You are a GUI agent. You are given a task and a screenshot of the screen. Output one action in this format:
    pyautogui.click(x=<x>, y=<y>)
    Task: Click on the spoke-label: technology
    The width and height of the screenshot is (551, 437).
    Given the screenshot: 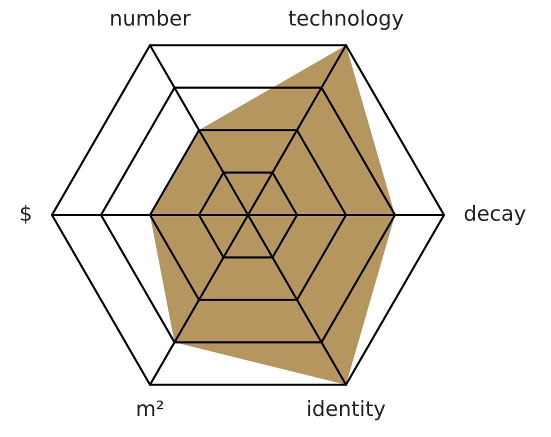 What is the action you would take?
    pyautogui.click(x=346, y=20)
    